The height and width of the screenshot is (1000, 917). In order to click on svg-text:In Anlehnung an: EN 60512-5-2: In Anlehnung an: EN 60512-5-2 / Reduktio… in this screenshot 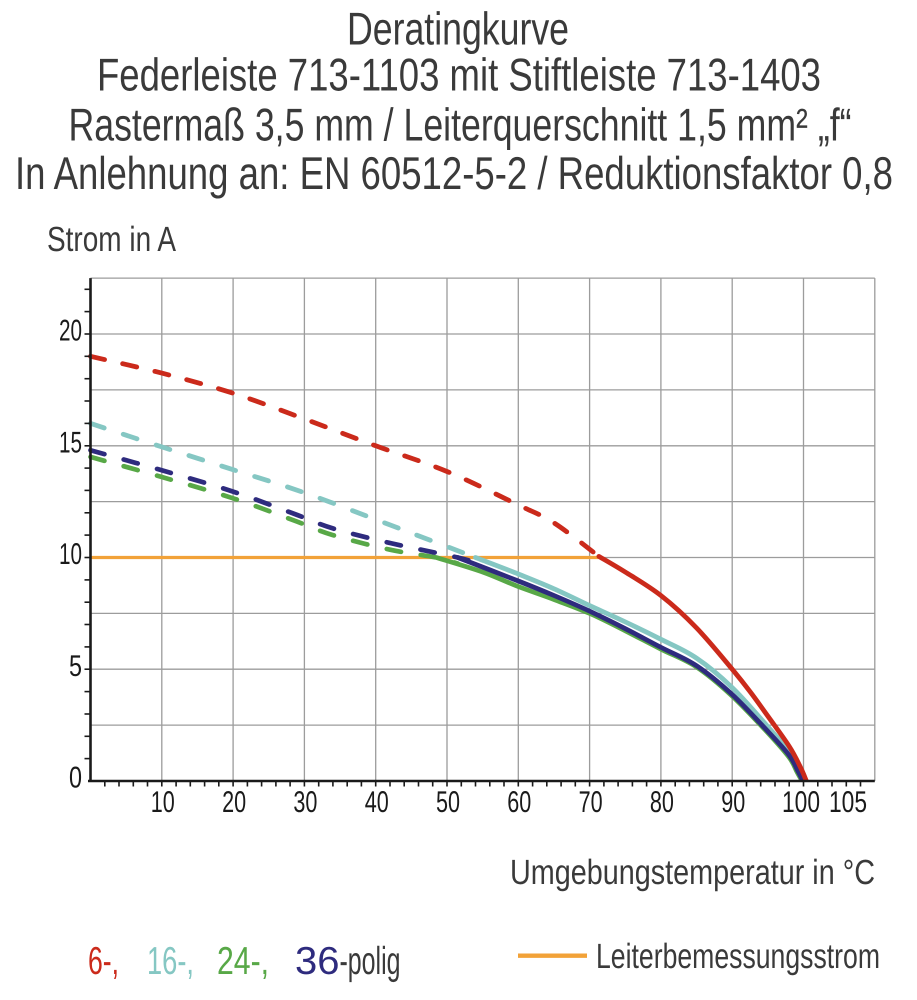, I will do `click(454, 173)`.